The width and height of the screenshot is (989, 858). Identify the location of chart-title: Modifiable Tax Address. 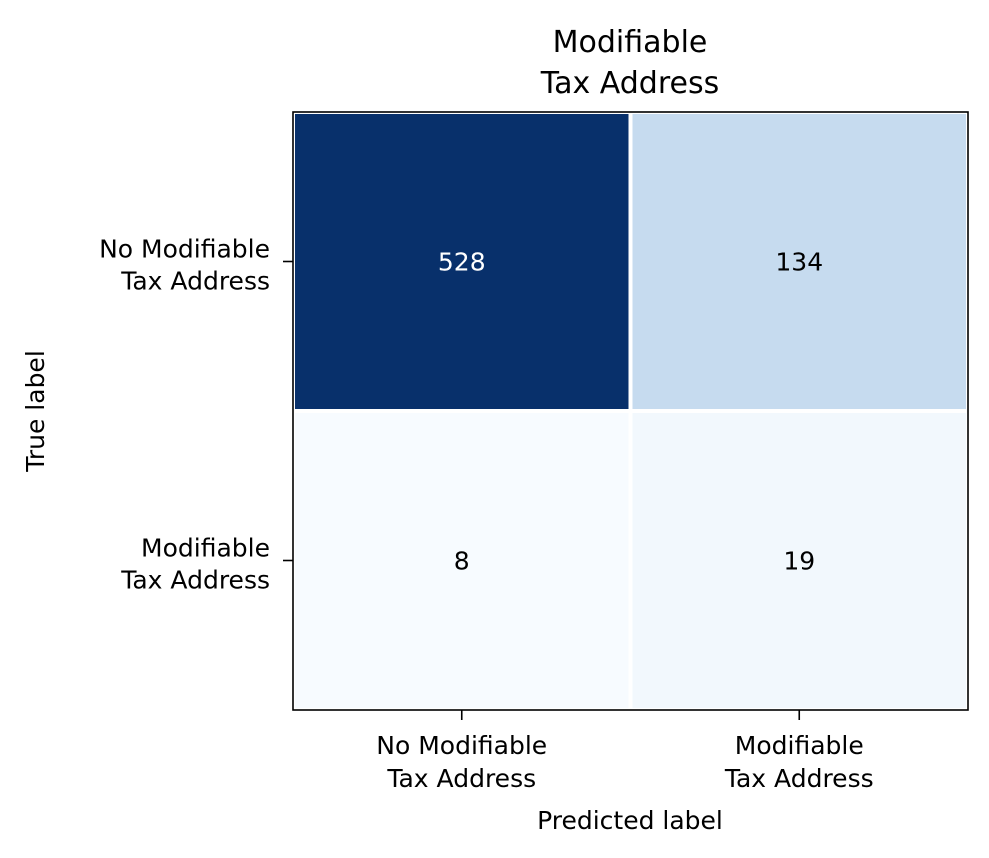
(630, 63).